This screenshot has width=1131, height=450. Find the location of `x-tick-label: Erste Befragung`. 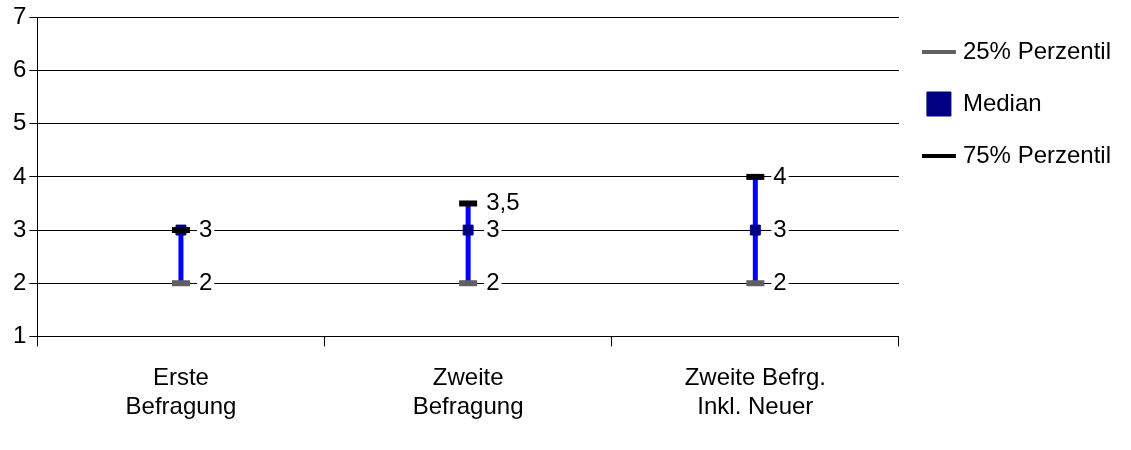

x-tick-label: Erste Befragung is located at coordinates (181, 391).